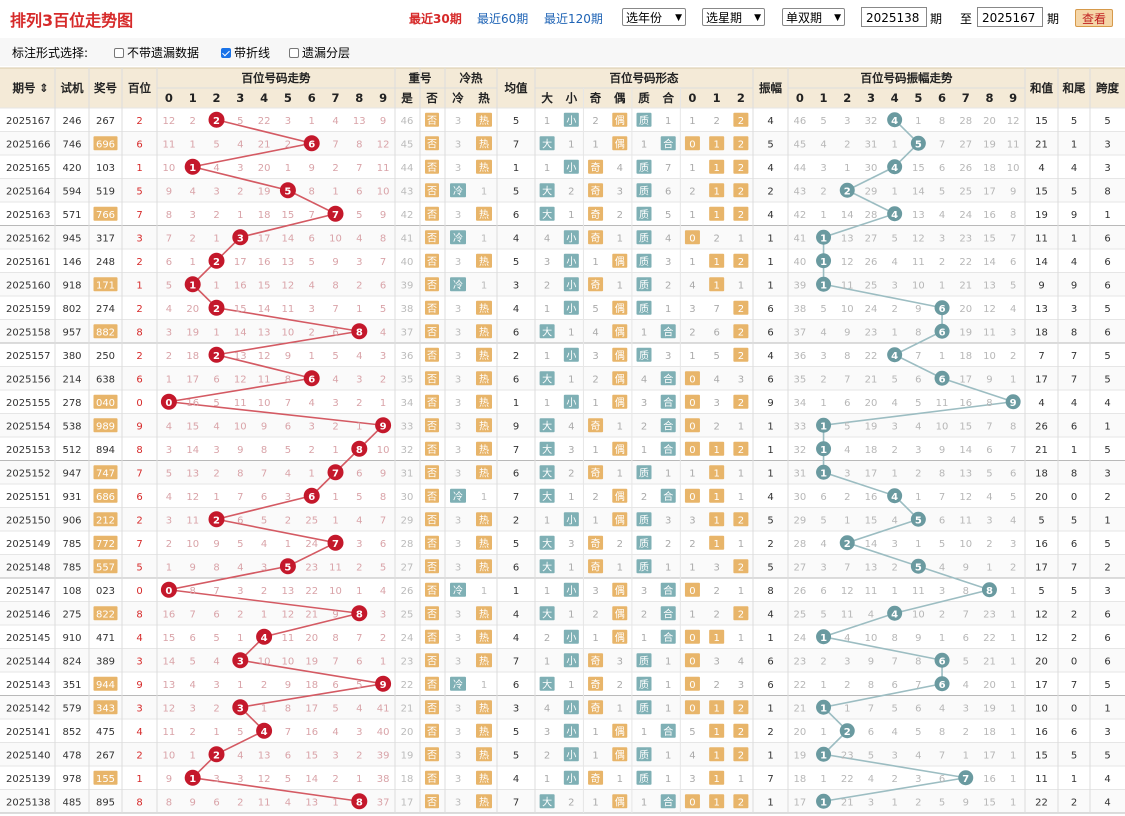  I want to click on trend-miss: 5, so click(193, 661).